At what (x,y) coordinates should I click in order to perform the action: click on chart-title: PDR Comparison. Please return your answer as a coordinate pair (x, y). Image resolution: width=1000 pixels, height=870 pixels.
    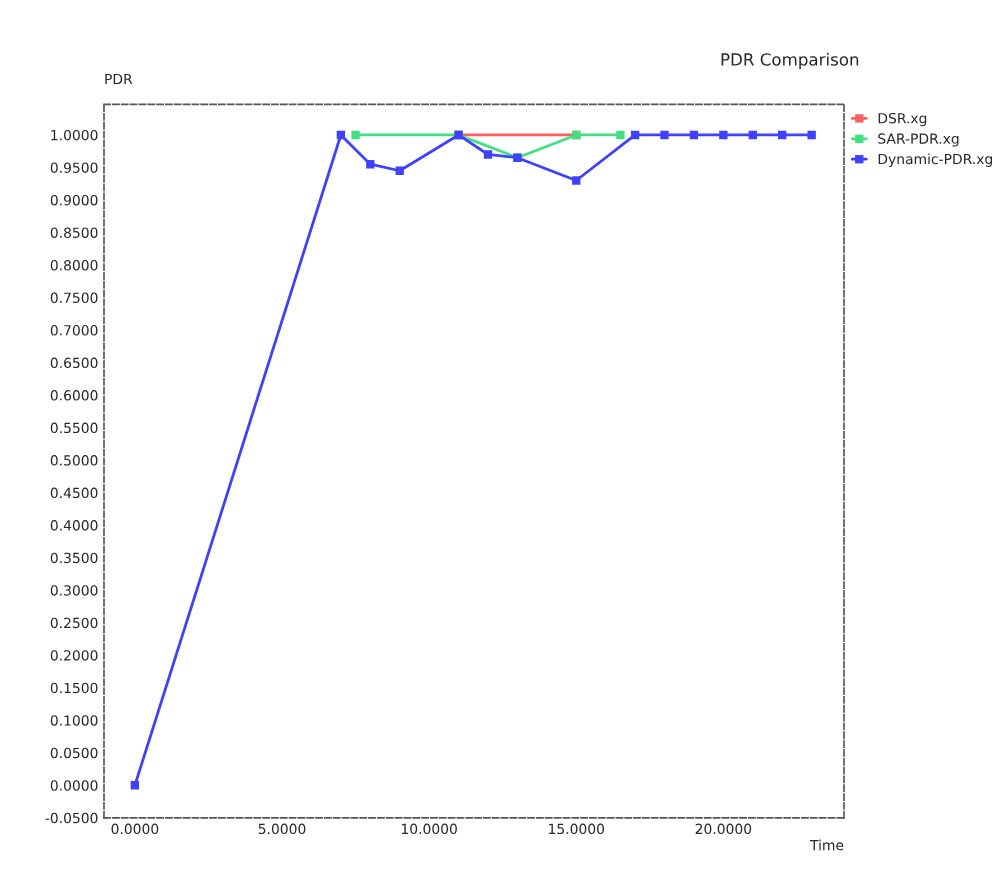
    Looking at the image, I should click on (790, 60).